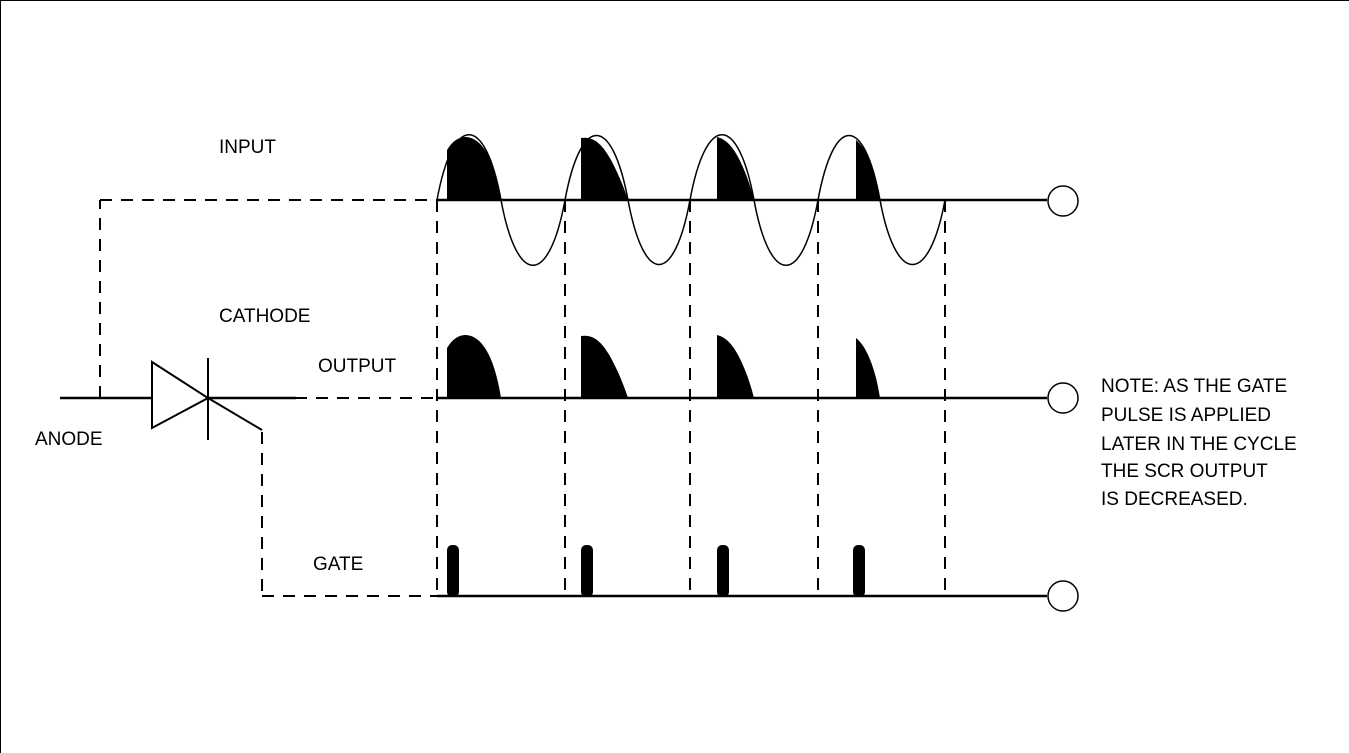  Describe the element at coordinates (1063, 596) in the screenshot. I see `gate-terminal` at that location.